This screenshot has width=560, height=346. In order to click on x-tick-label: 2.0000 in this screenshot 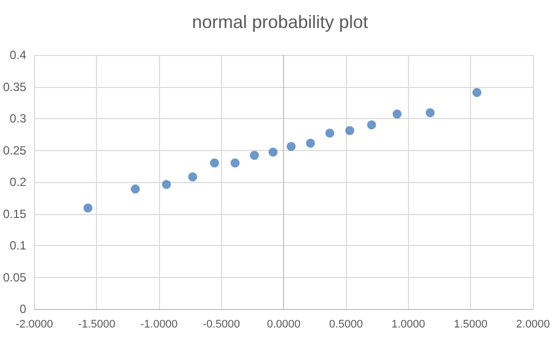, I will do `click(533, 324)`.